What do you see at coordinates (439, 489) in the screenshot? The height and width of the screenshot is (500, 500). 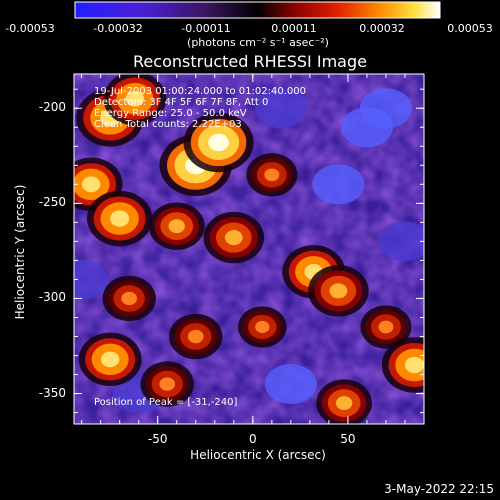 I see `footer-date: 3-May-2022 22:15` at bounding box center [439, 489].